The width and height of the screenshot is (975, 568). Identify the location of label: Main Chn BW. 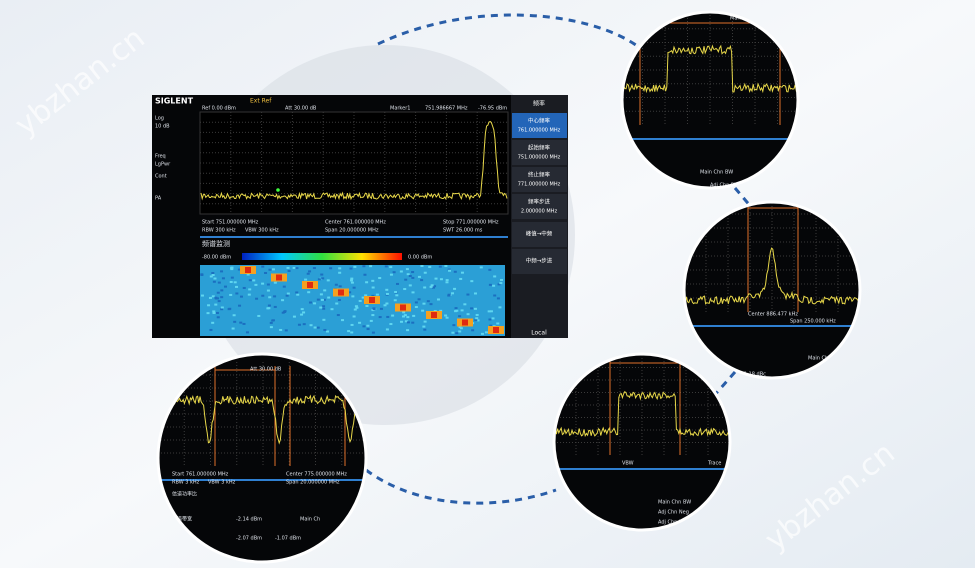
(824, 359).